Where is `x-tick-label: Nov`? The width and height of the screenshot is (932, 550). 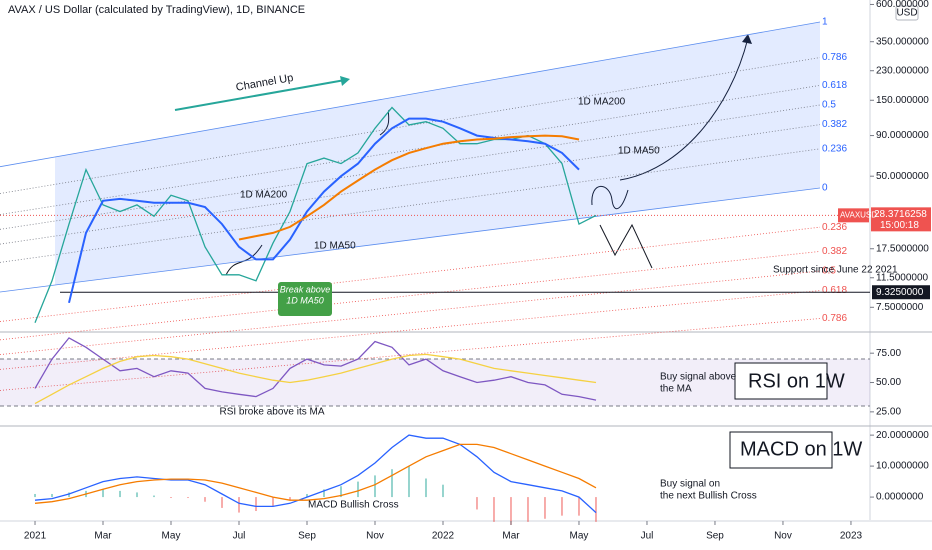 x-tick-label: Nov is located at coordinates (375, 536).